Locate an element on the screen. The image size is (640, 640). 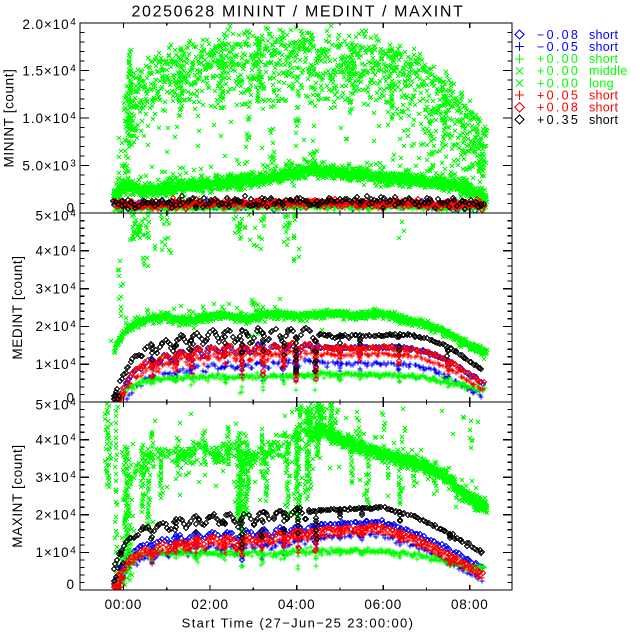
svg-text: 06:00 is located at coordinates (383, 604).